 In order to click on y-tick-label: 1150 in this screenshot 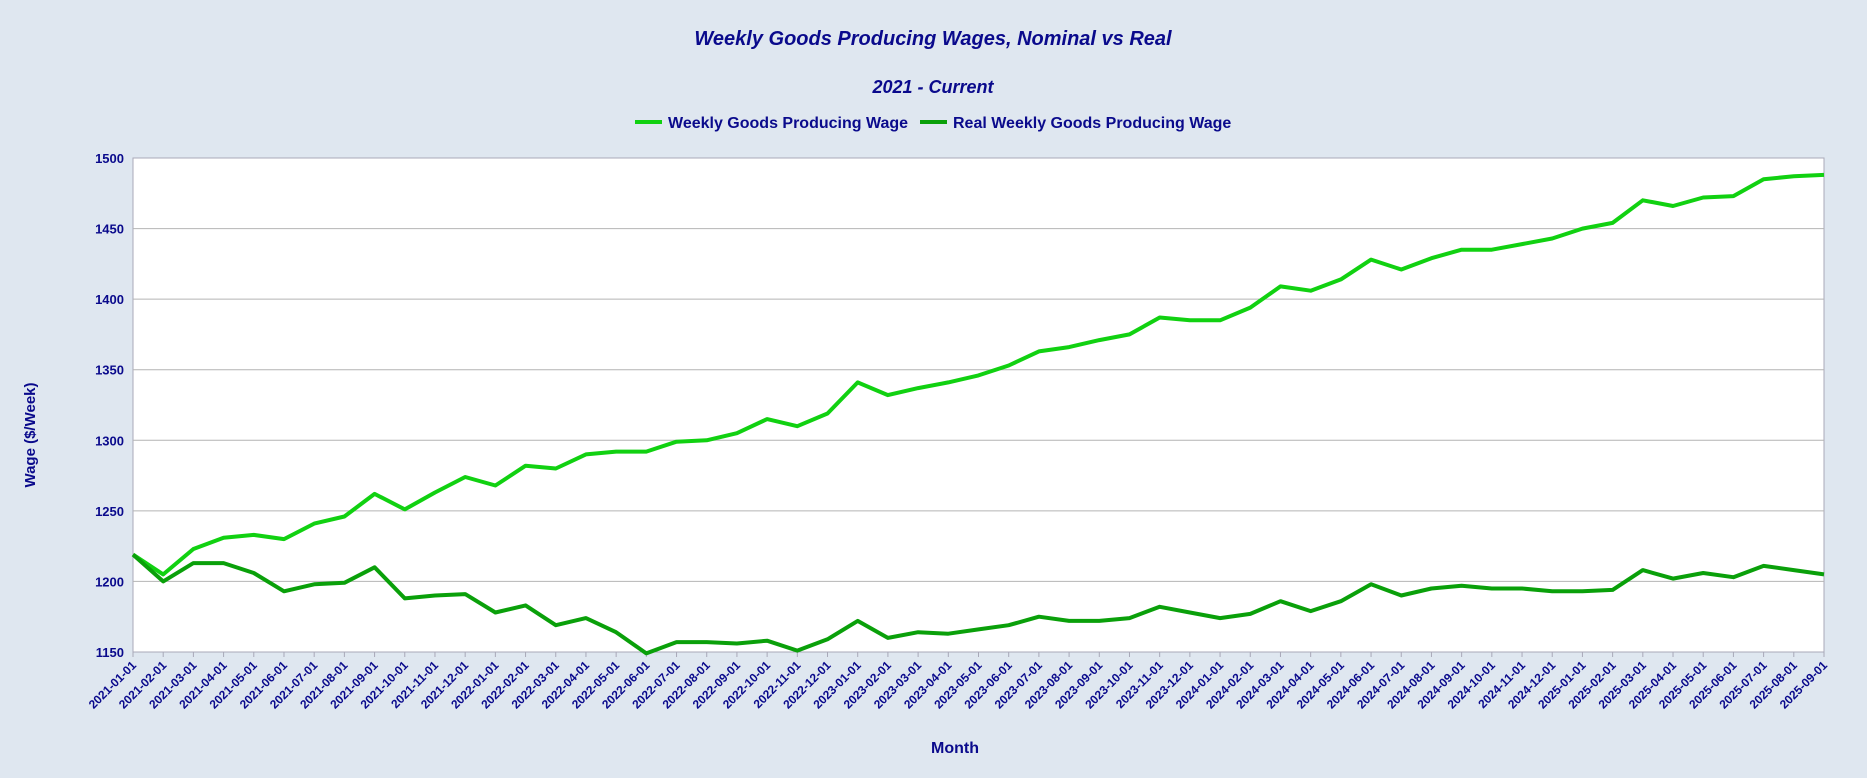, I will do `click(110, 652)`.